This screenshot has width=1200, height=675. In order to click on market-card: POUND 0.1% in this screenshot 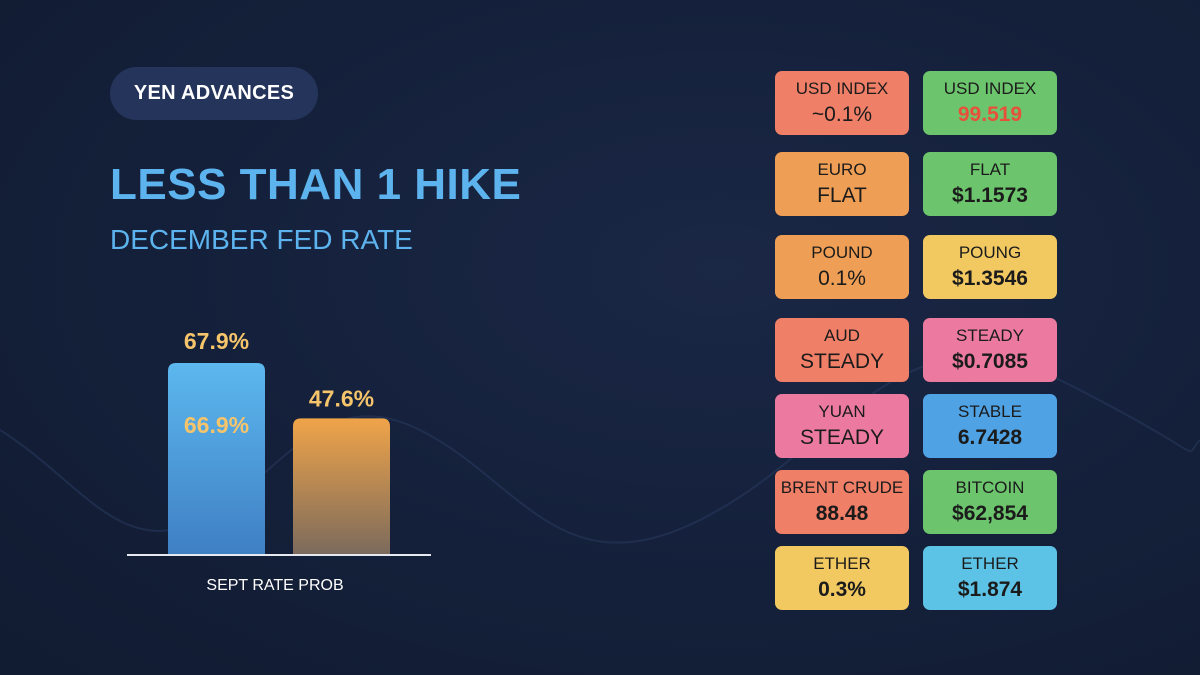, I will do `click(842, 267)`.